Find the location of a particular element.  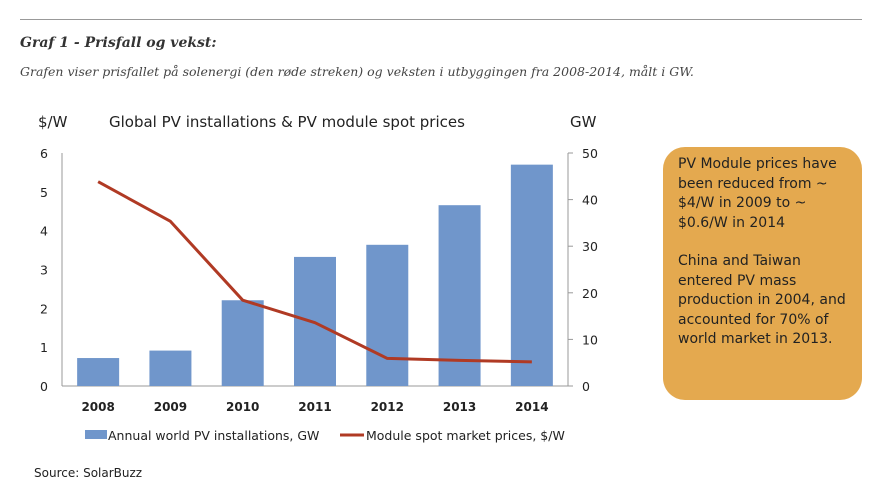

source-label: Source: SolarBuzz is located at coordinates (88, 473).